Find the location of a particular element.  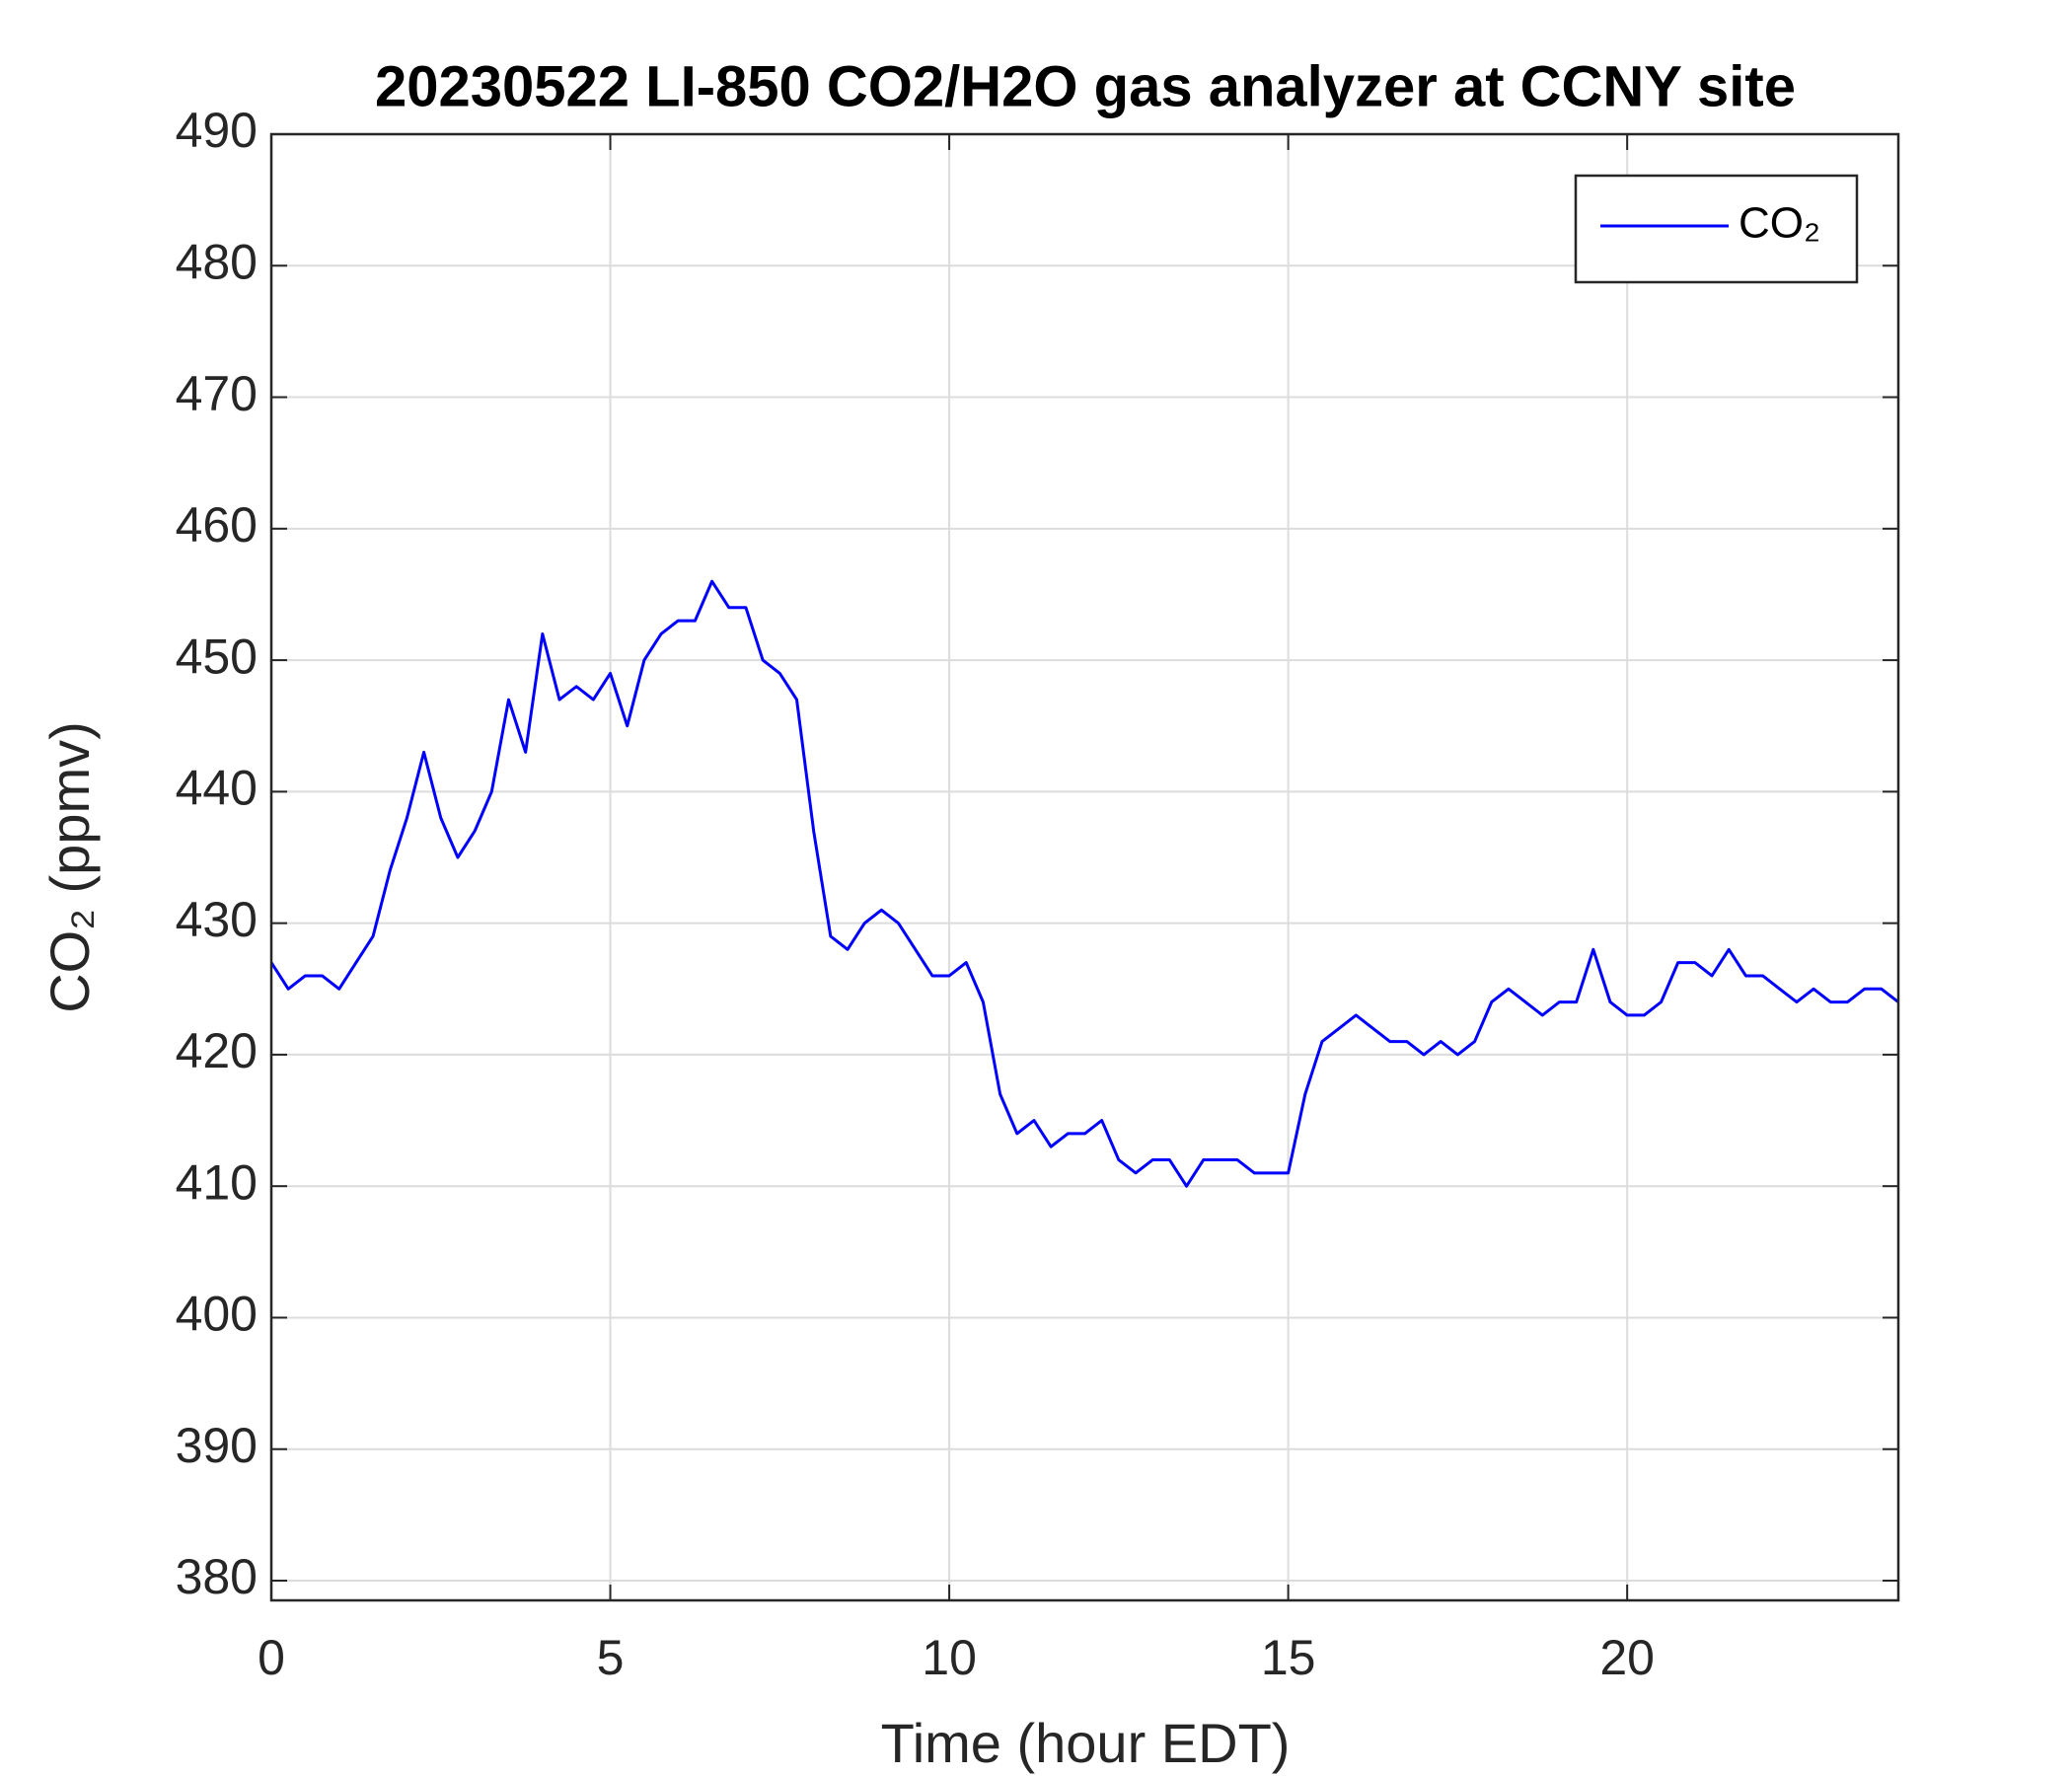

y-tick-label: 440 is located at coordinates (217, 788).